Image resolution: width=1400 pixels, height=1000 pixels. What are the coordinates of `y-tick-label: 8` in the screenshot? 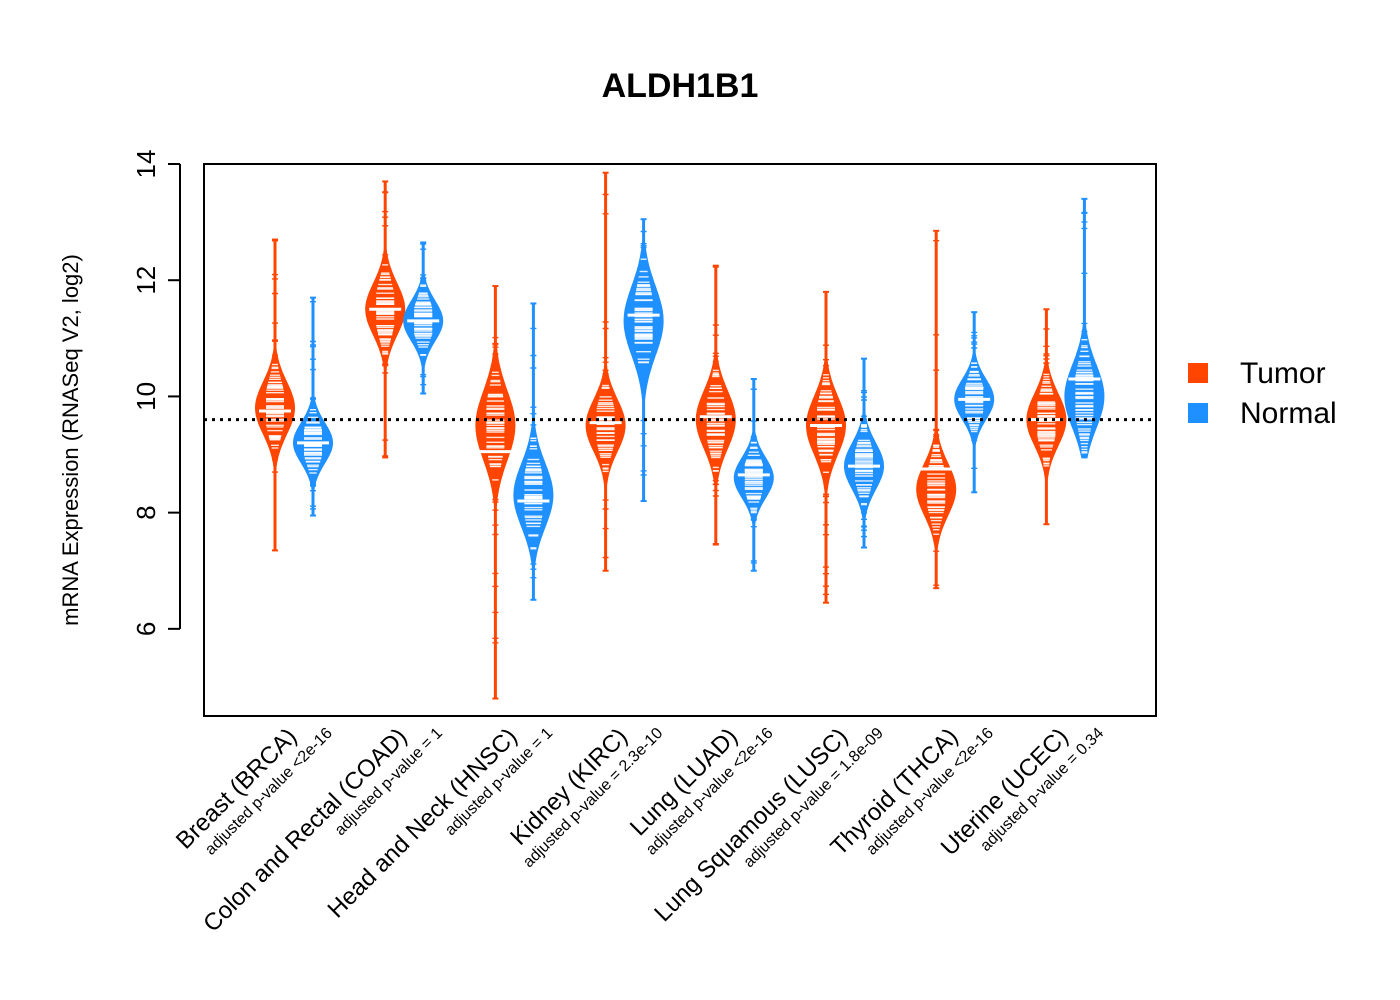 It's located at (146, 512).